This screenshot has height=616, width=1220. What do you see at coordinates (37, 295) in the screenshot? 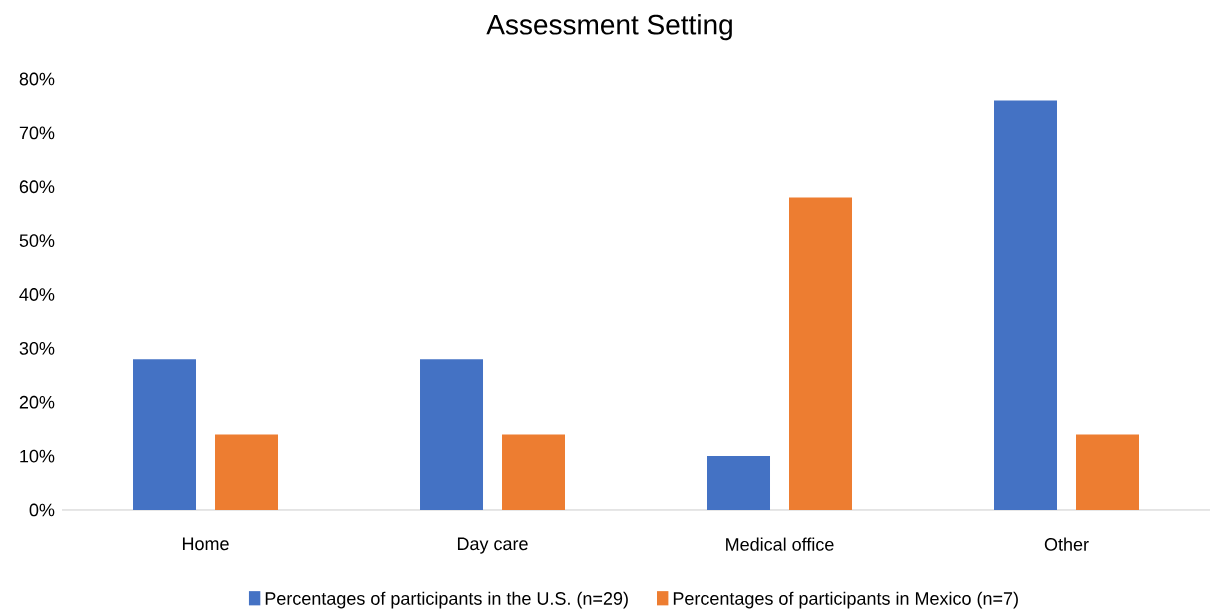
I see `y-tick-label: 40%` at bounding box center [37, 295].